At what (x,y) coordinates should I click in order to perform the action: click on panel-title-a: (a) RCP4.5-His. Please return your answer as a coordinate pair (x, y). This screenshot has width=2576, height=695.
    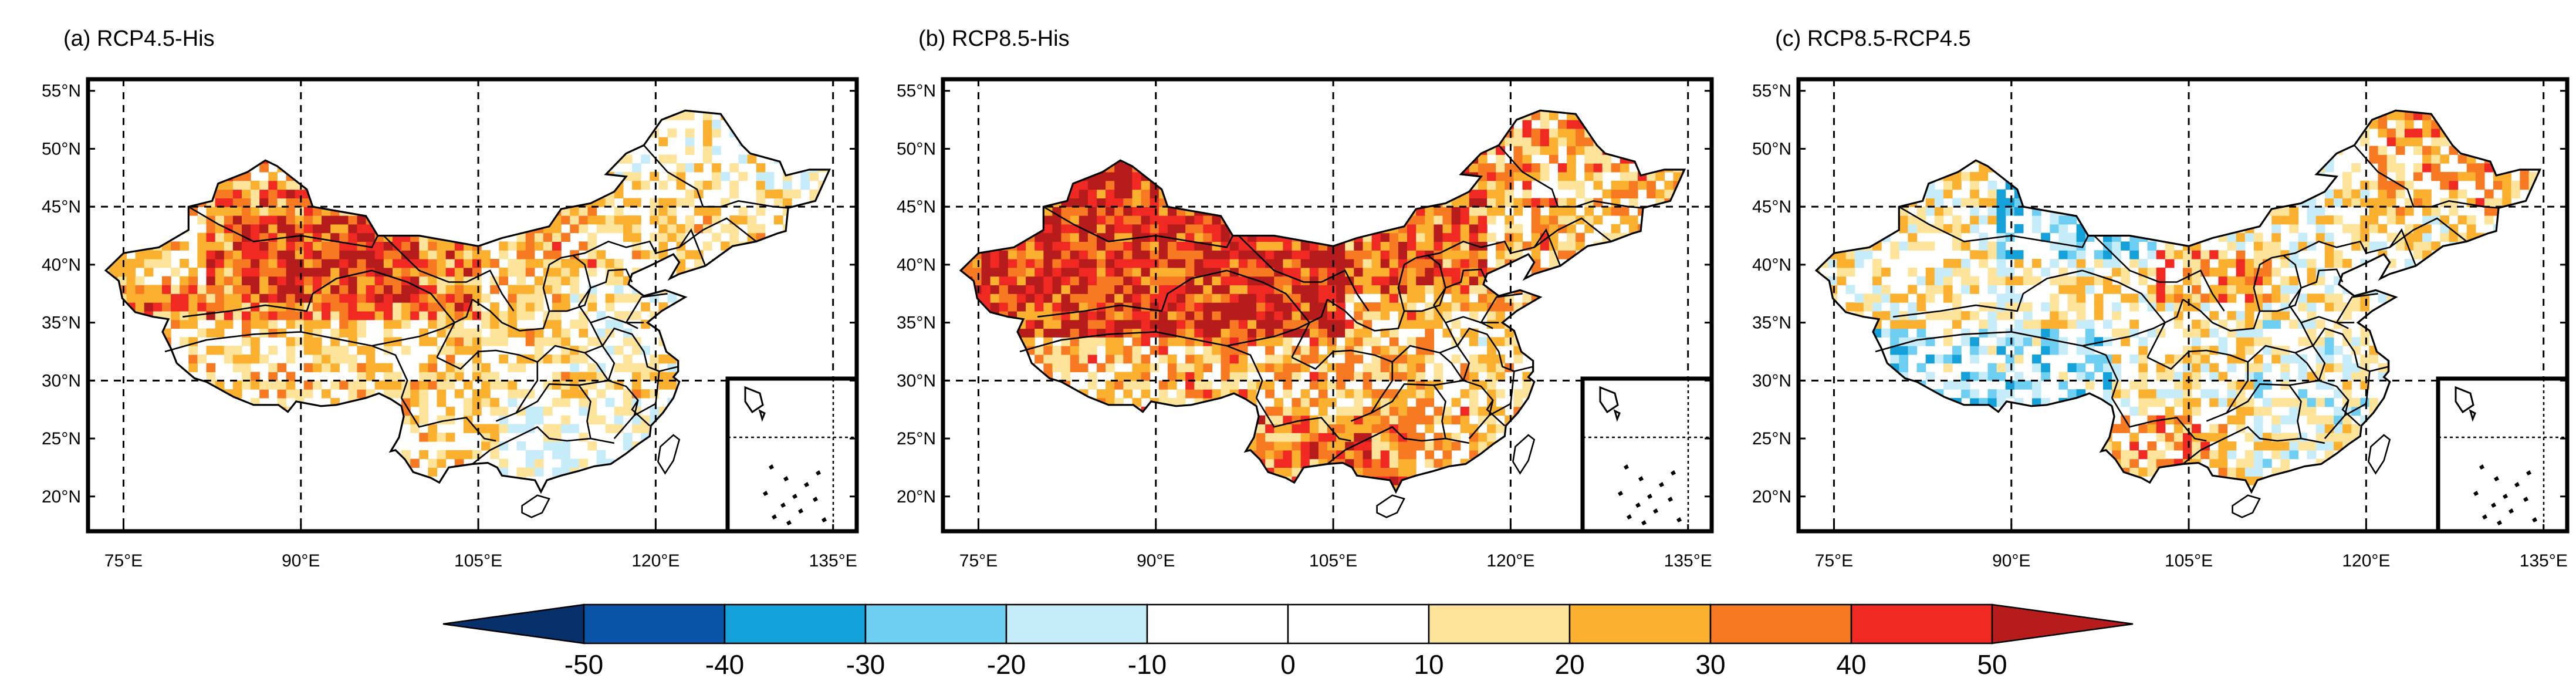
    Looking at the image, I should click on (139, 38).